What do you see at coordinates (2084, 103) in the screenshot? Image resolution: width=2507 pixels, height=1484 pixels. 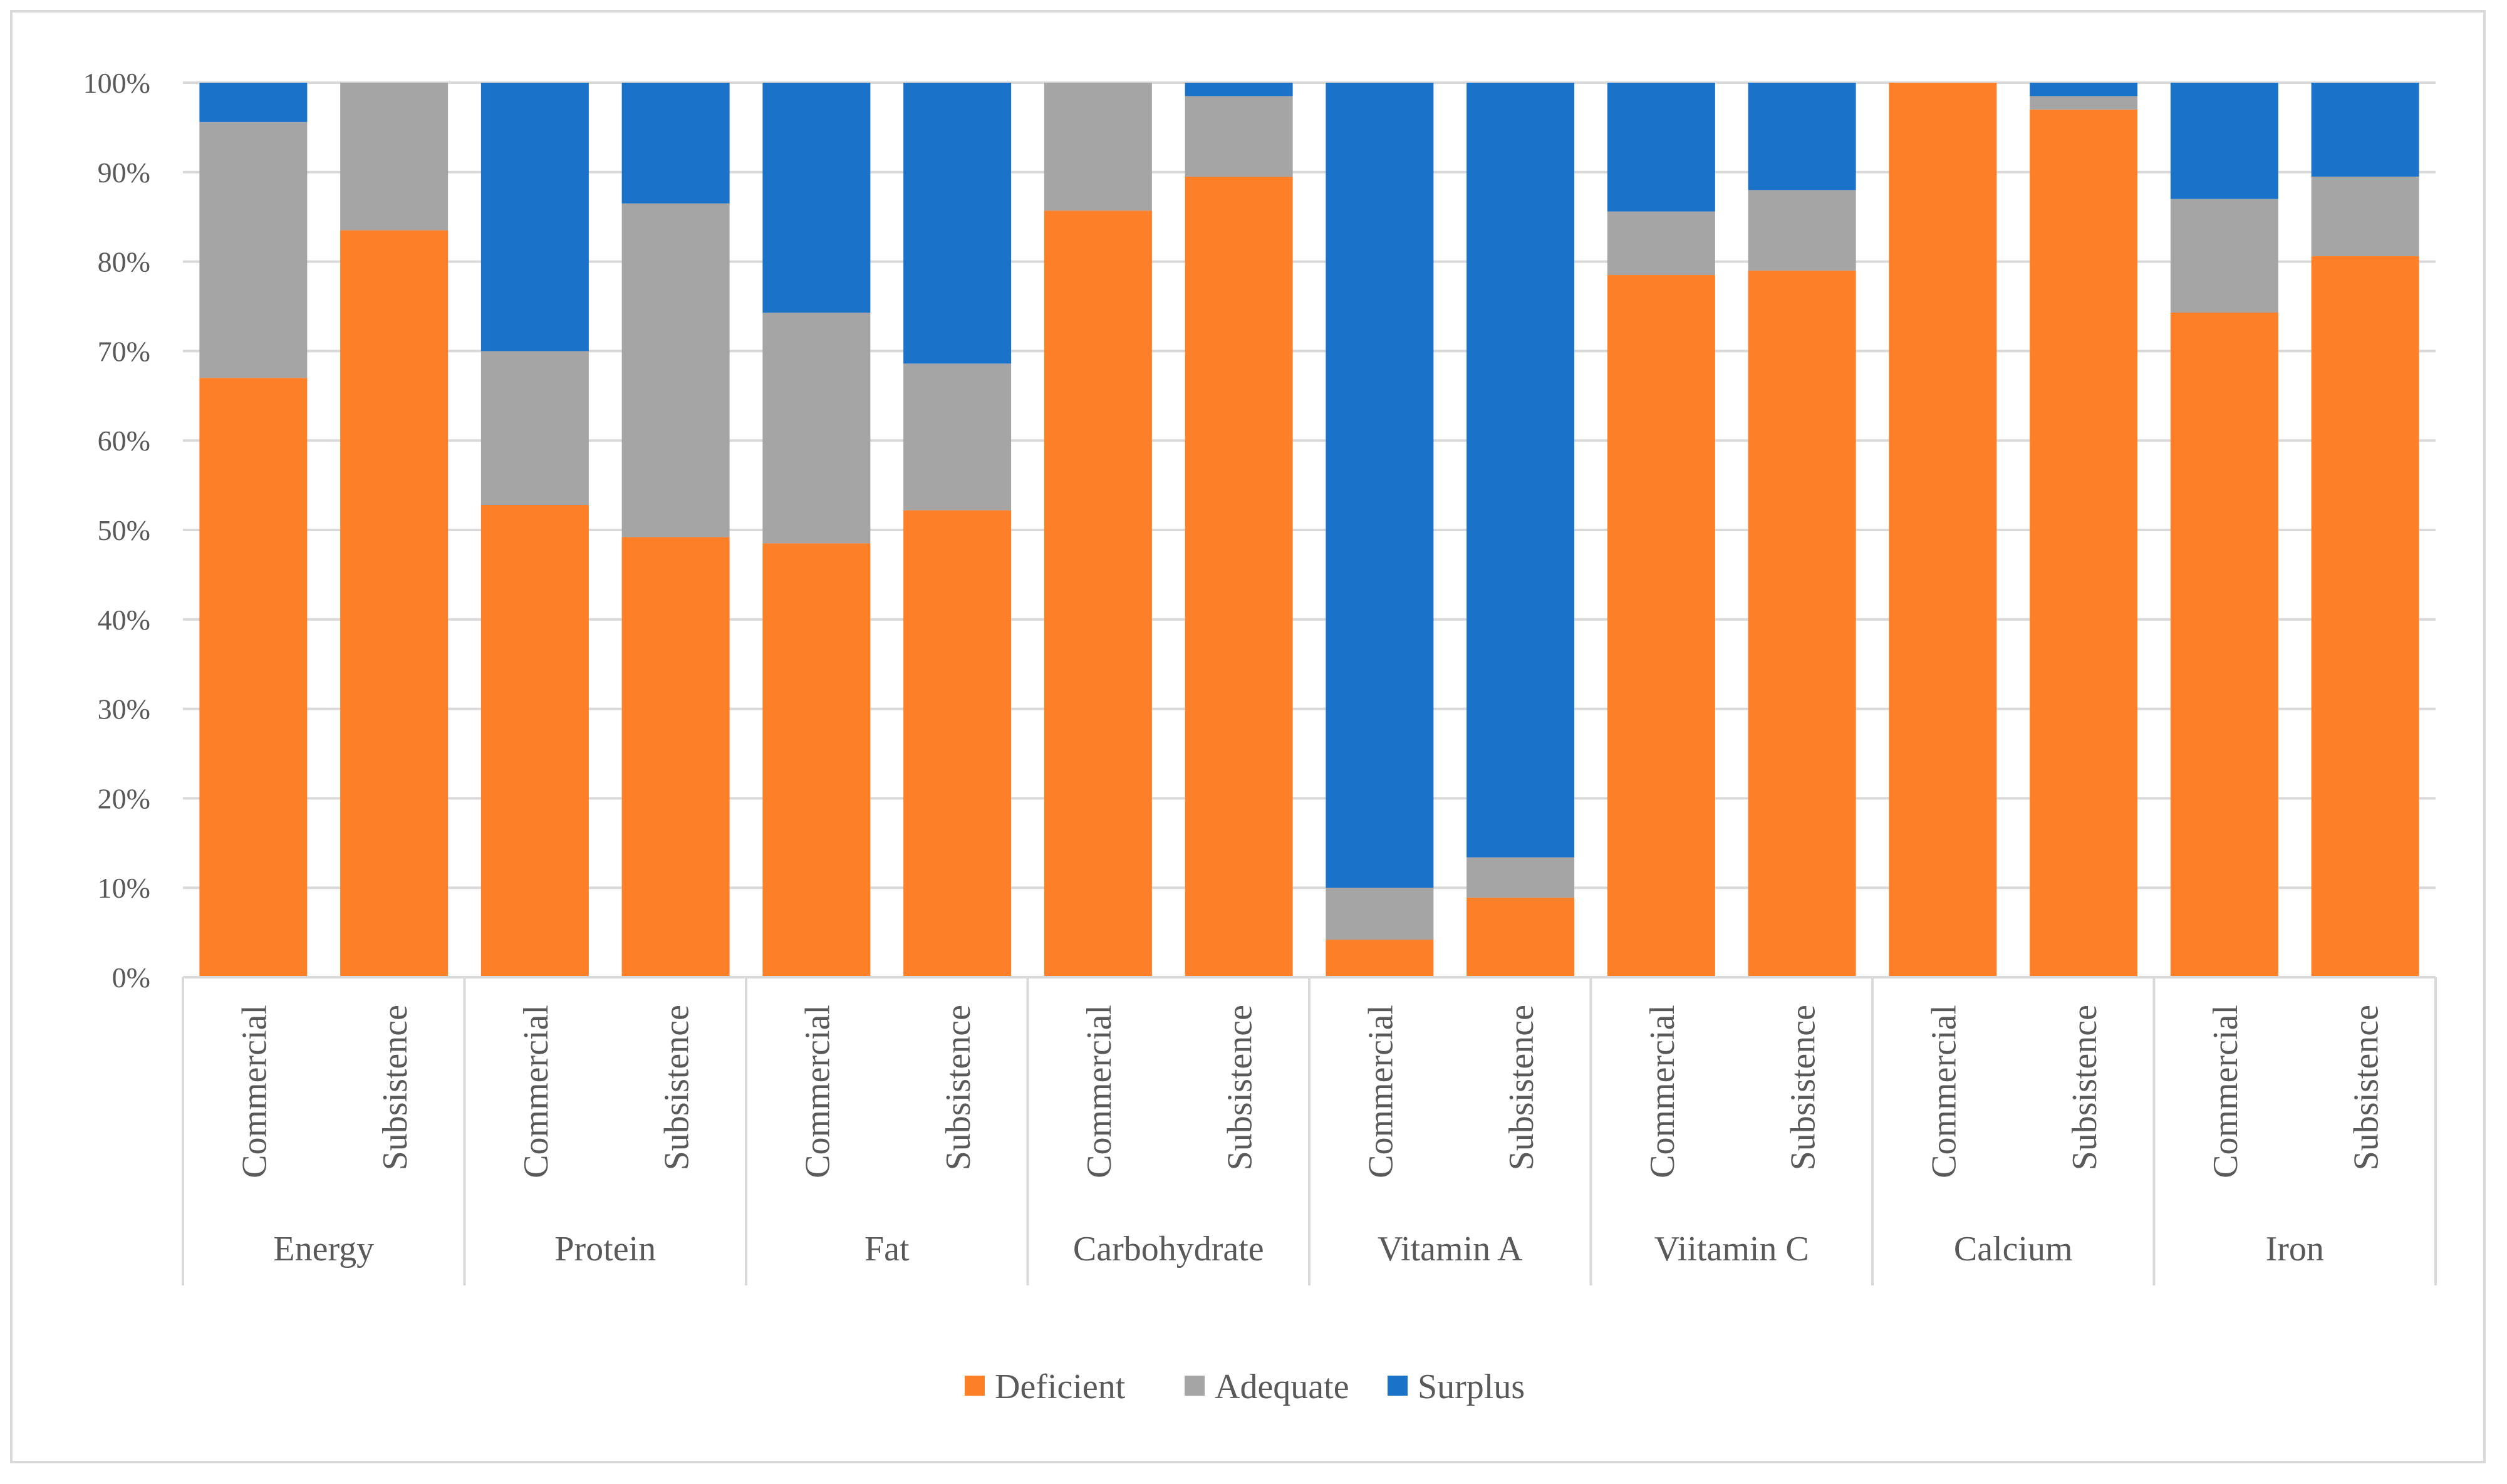 I see `bar-adequate-calcium-subsistence` at bounding box center [2084, 103].